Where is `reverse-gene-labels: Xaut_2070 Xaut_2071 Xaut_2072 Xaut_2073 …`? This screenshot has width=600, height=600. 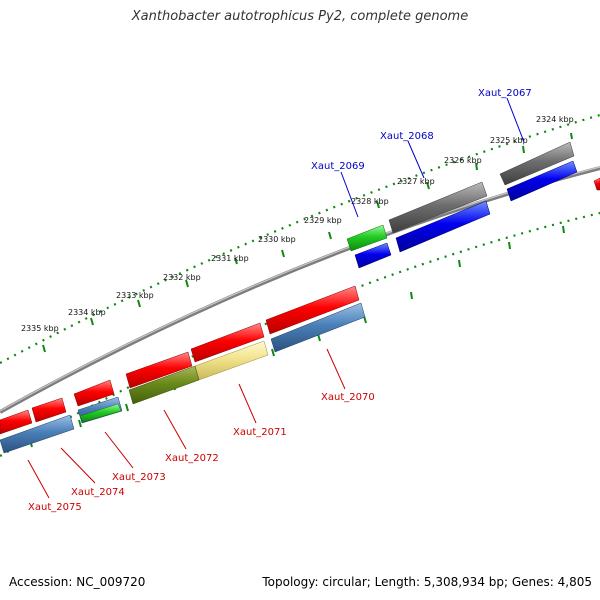
reverse-gene-labels: Xaut_2070 Xaut_2071 Xaut_2072 Xaut_2073 … is located at coordinates (201, 452).